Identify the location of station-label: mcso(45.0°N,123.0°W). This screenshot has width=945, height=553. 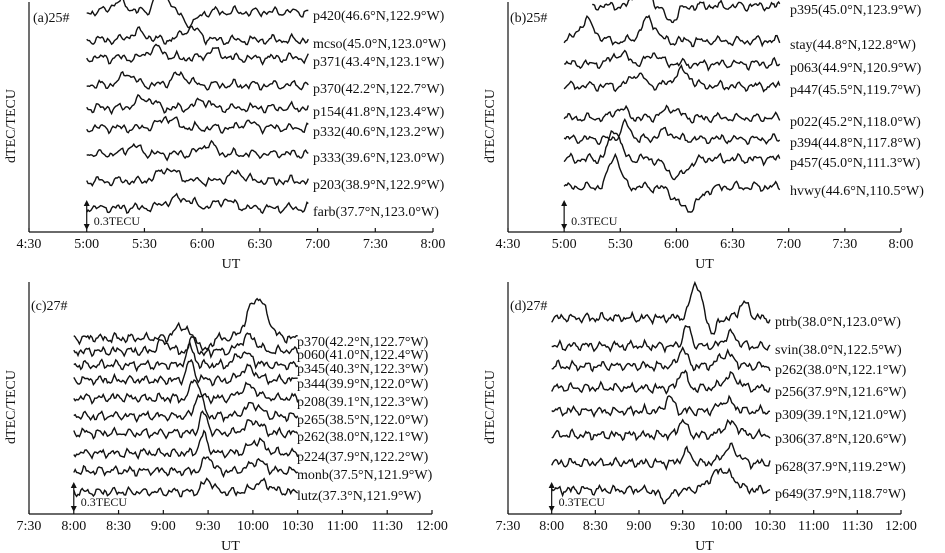
(379, 44).